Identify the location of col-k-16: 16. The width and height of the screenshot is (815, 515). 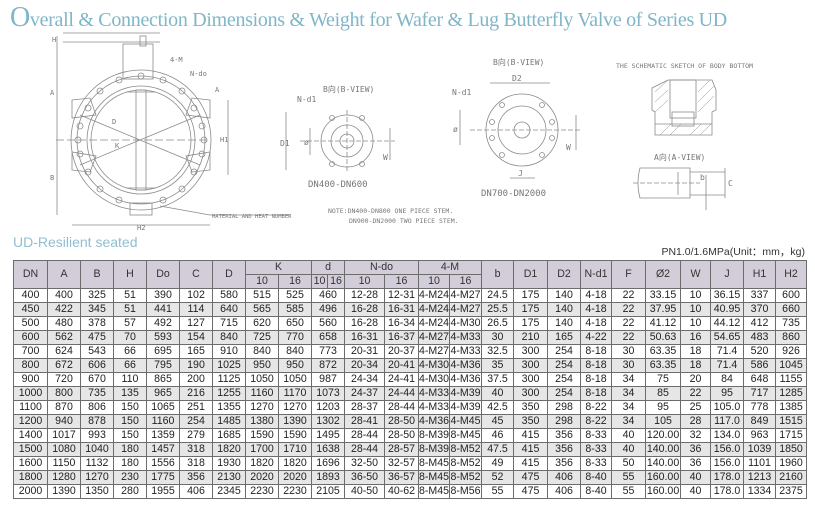
(295, 281).